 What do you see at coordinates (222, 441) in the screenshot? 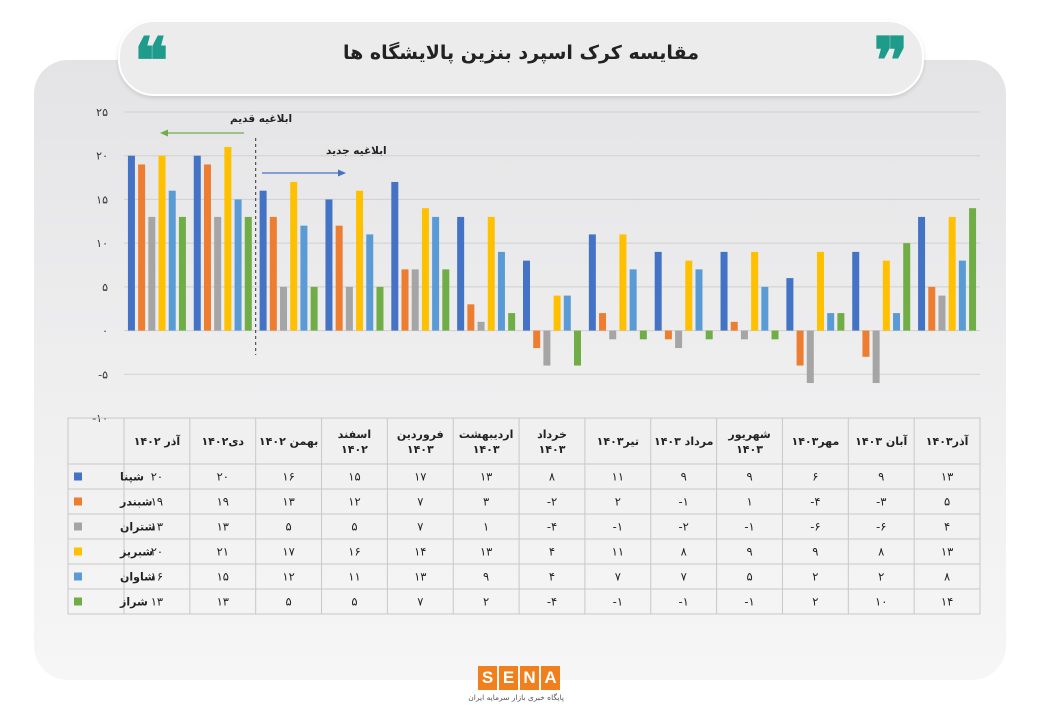
I see `category-label: دی۱۴۰۲` at bounding box center [222, 441].